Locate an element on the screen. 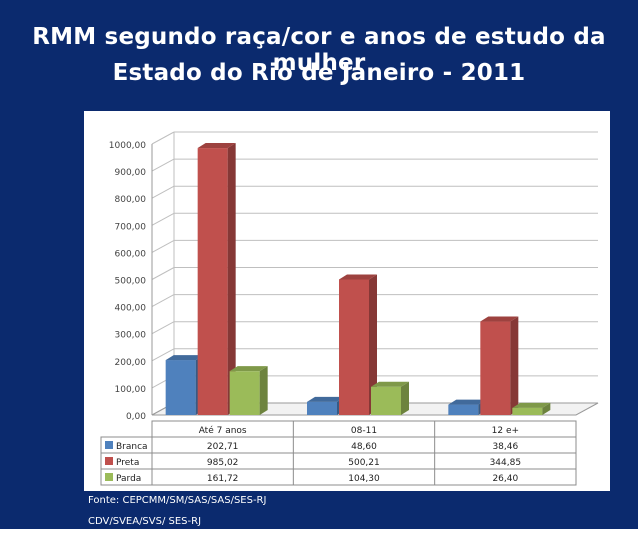 The width and height of the screenshot is (638, 535). data-label: 38,46 is located at coordinates (505, 447).